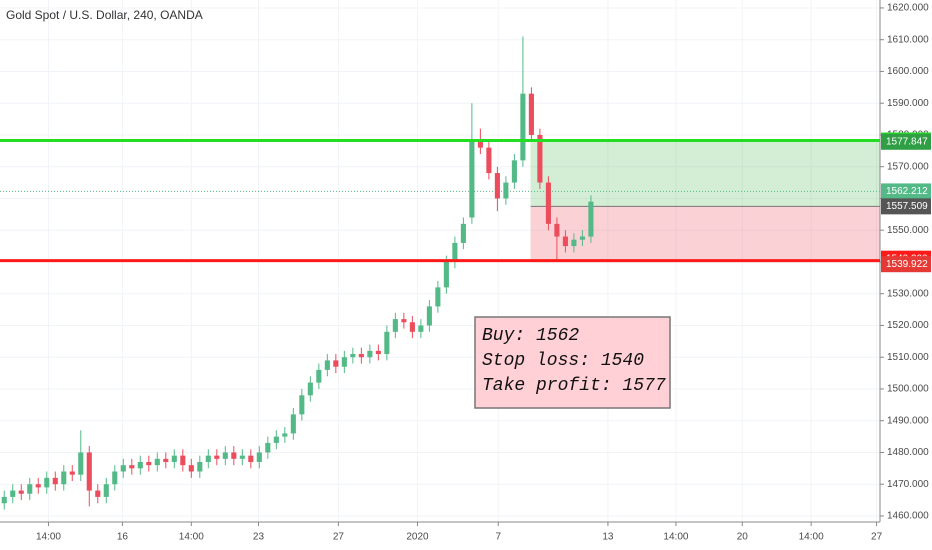 The height and width of the screenshot is (550, 932). Describe the element at coordinates (259, 537) in the screenshot. I see `x-tick-label: 23` at that location.